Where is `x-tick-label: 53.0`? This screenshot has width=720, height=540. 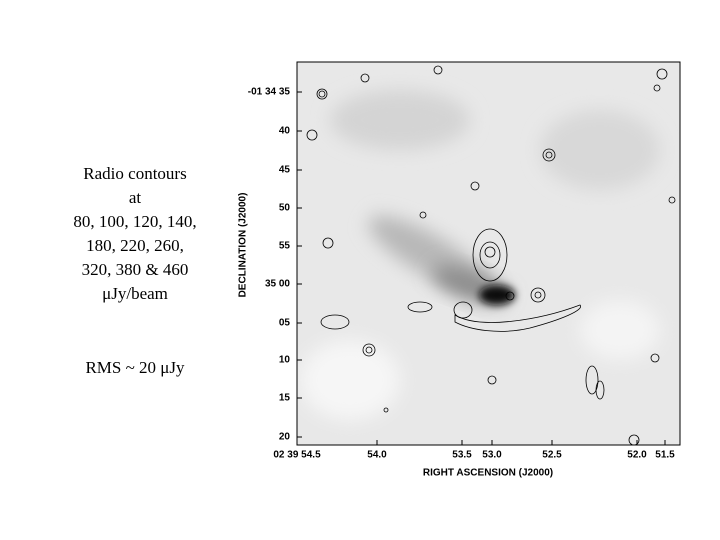
x-tick-label: 53.0 is located at coordinates (492, 455).